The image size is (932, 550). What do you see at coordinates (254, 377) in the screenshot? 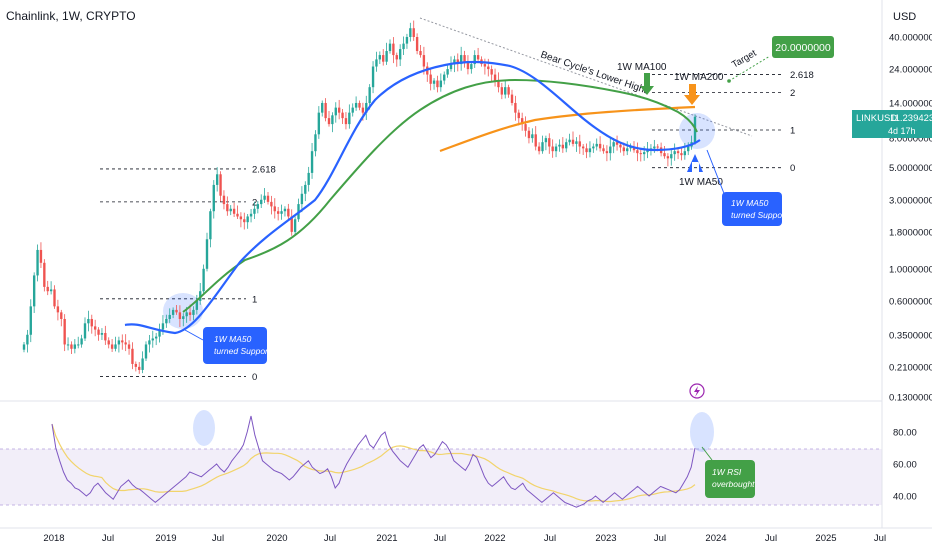
I see `fib-left-label: 0` at bounding box center [254, 377].